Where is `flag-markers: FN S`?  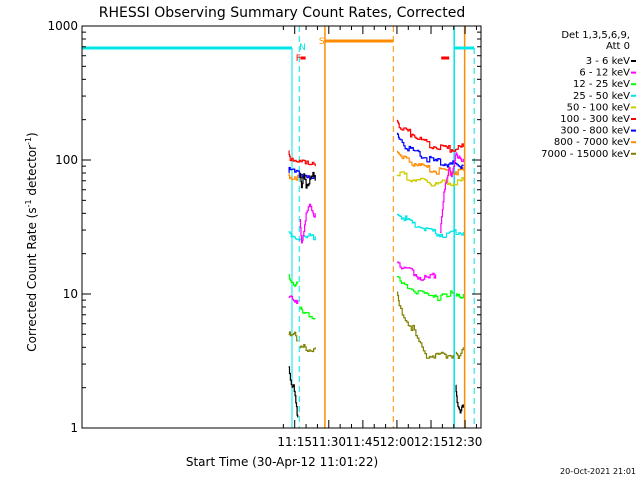
flag-markers: FN S is located at coordinates (310, 50).